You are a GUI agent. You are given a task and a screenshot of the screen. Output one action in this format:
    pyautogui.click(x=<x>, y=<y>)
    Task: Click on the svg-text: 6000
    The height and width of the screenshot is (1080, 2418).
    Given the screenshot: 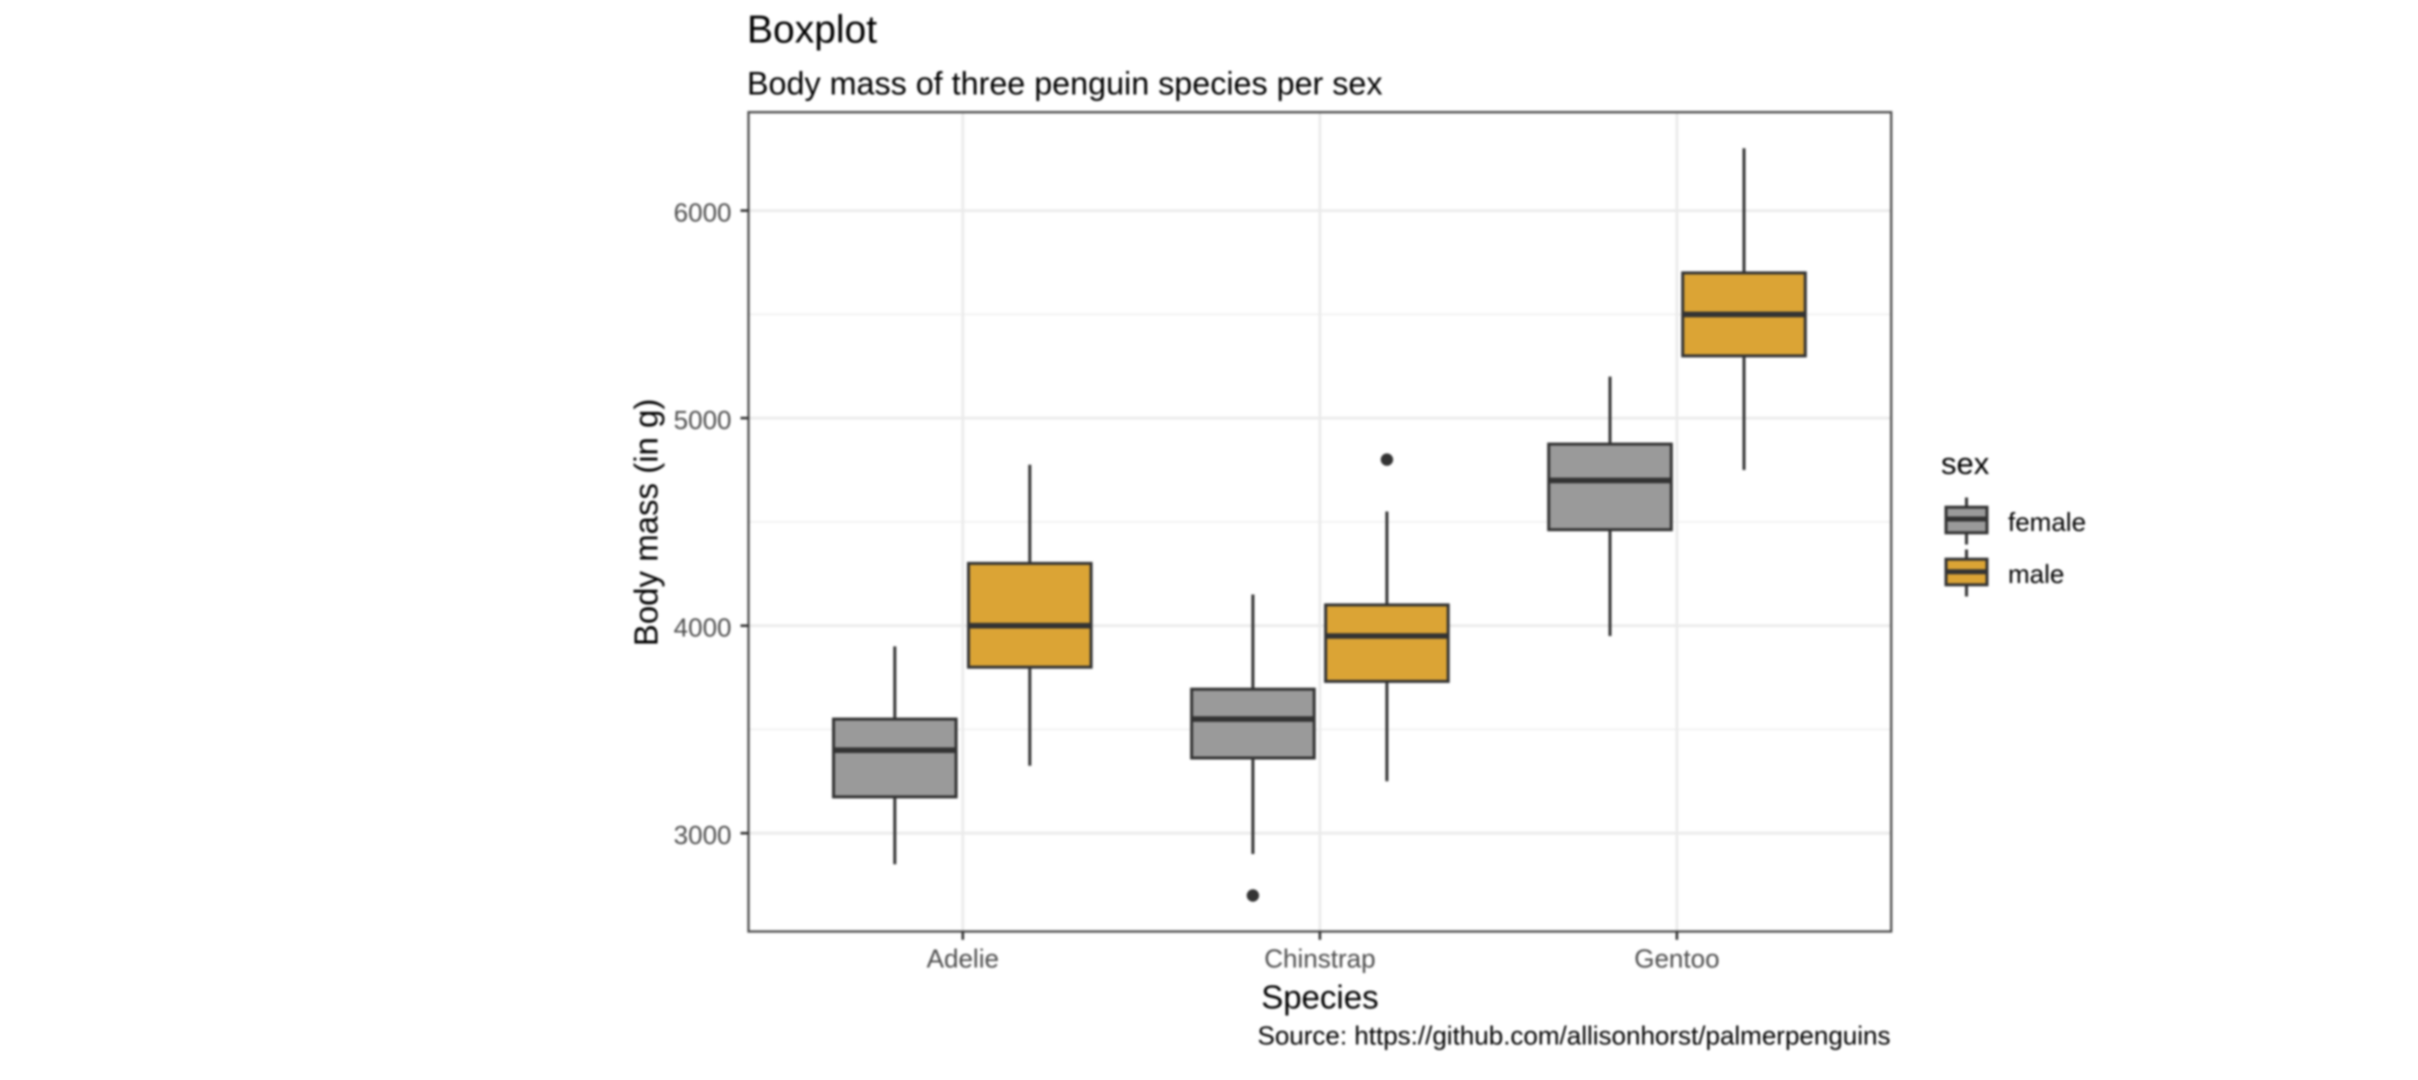 What is the action you would take?
    pyautogui.click(x=703, y=213)
    